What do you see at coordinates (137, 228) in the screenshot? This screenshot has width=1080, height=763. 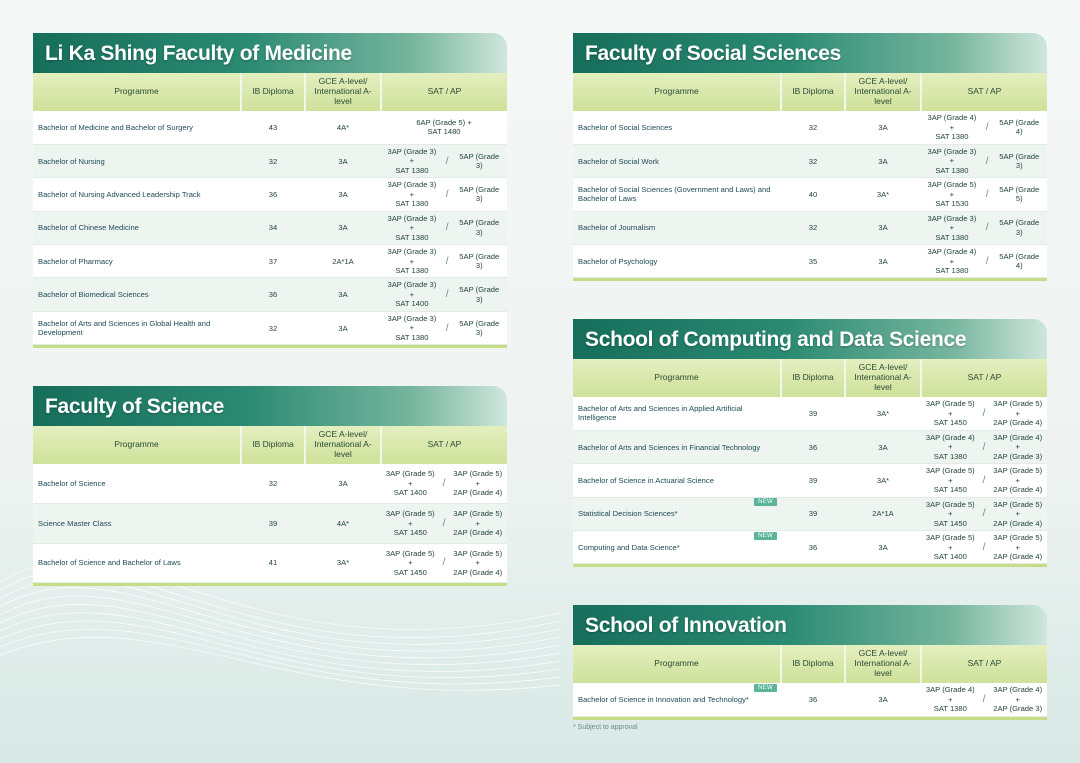 I see `programme-cell: Bachelor of Chinese Medicine` at bounding box center [137, 228].